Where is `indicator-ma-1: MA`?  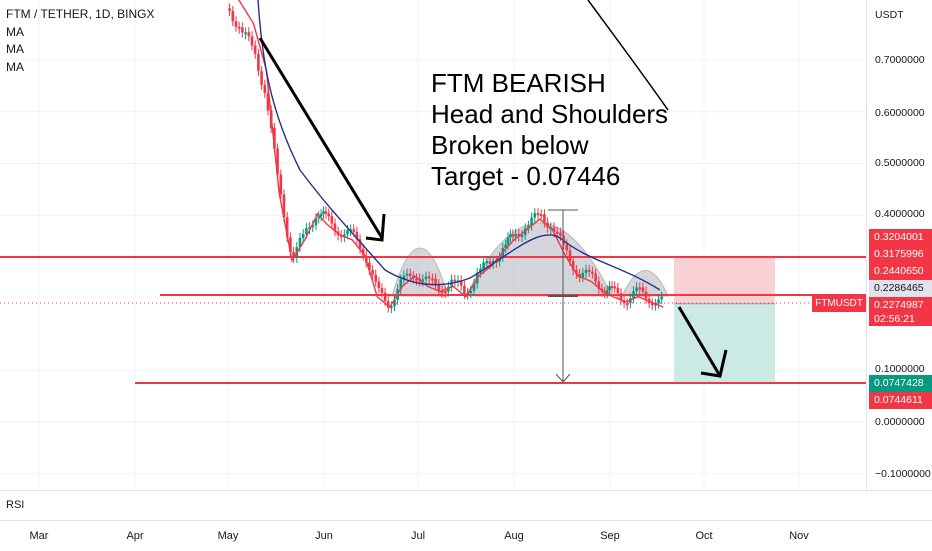 indicator-ma-1: MA is located at coordinates (15, 31).